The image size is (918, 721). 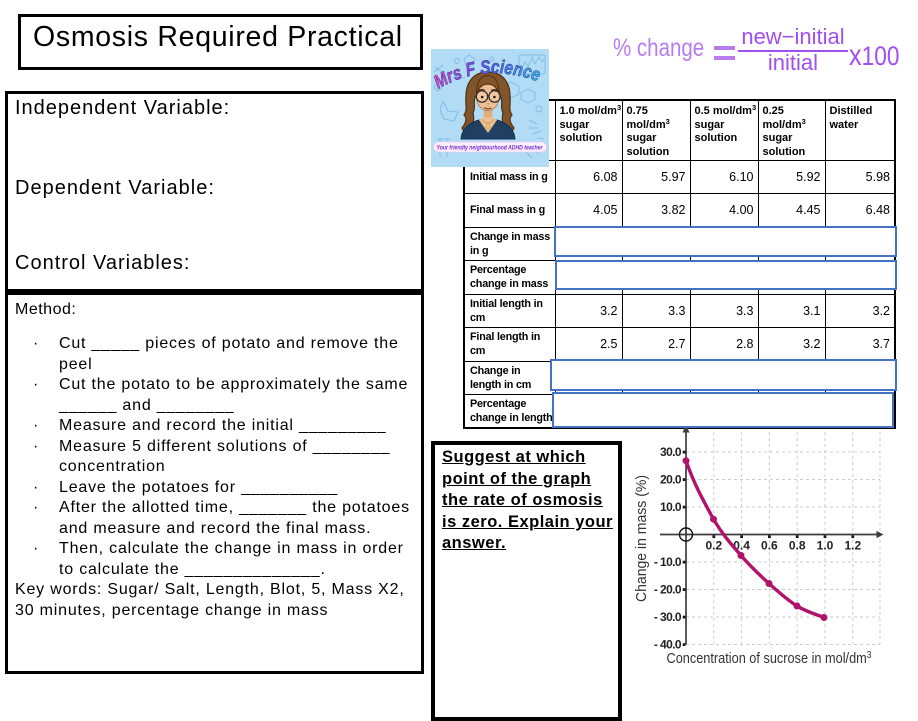 I want to click on svg-text:Your friendly neighbourhood AD: Your friendly neighbourhood ADHD teacher, so click(x=490, y=148).